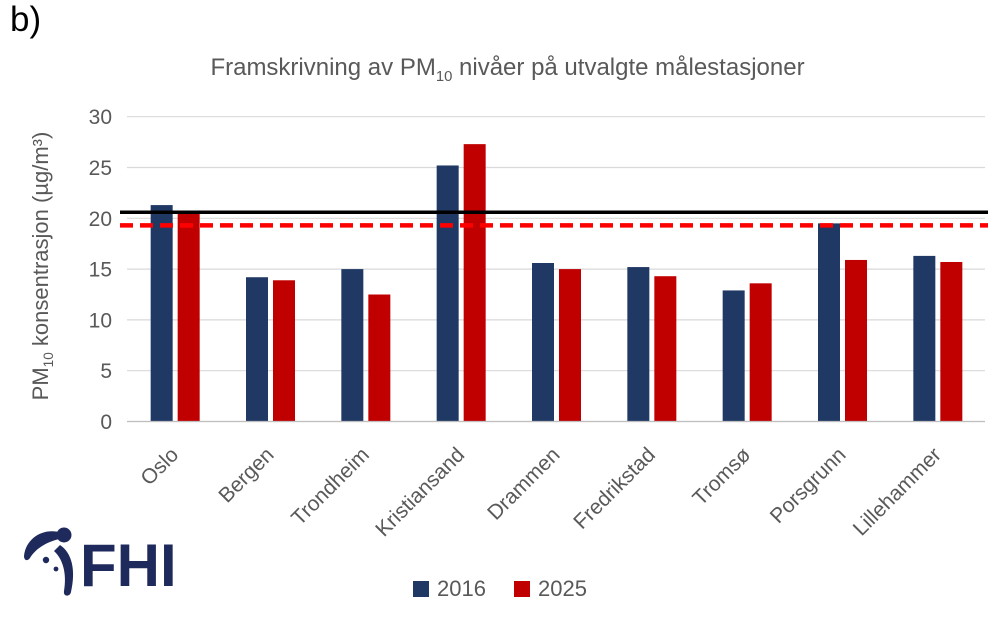 This screenshot has width=1000, height=617. Describe the element at coordinates (188, 316) in the screenshot. I see `bar-2025-oslo` at that location.